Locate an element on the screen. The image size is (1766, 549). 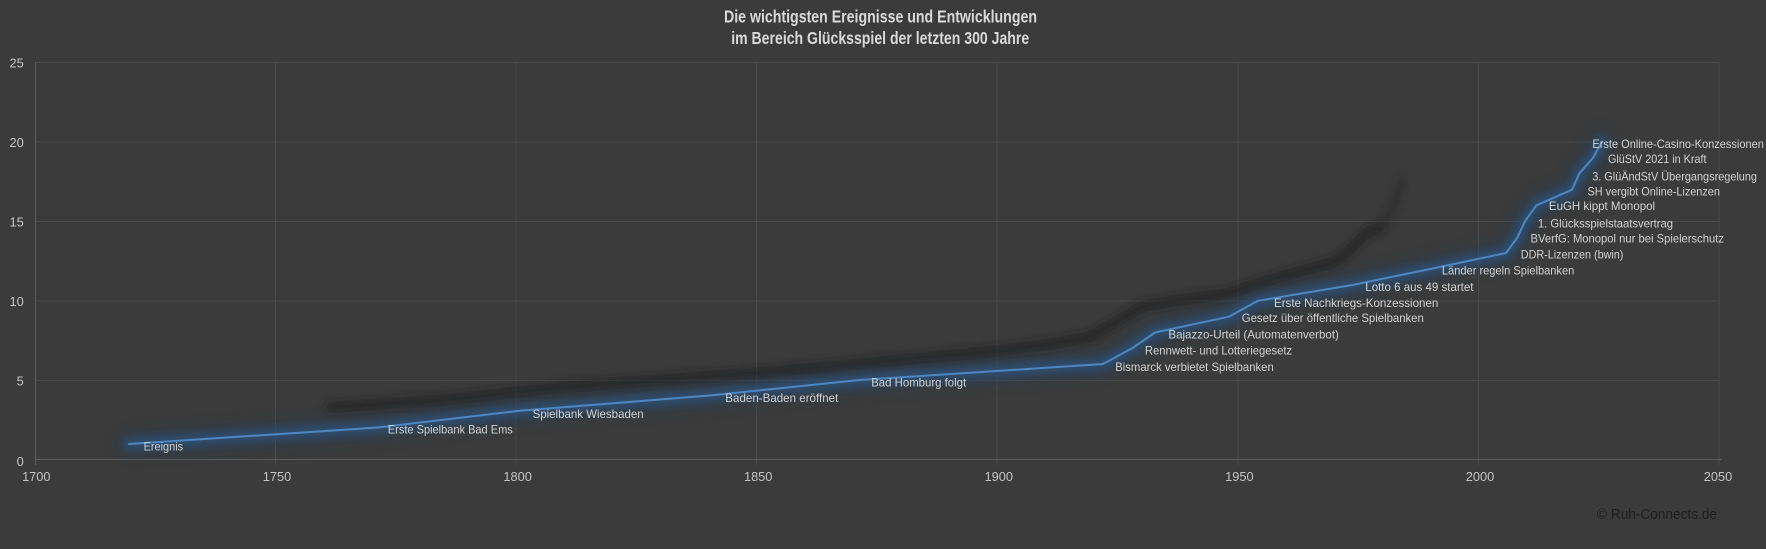
svg-text: Spielbank Wiesbaden is located at coordinates (588, 414).